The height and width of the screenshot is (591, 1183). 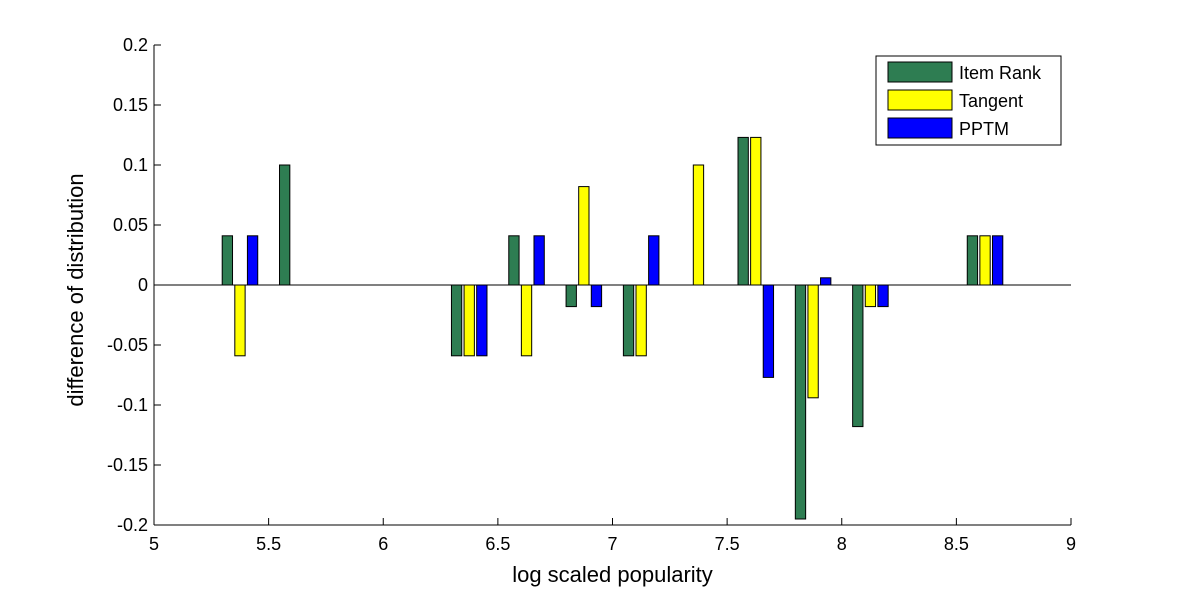 I want to click on x-axis-label: log scaled popularity, so click(x=612, y=574).